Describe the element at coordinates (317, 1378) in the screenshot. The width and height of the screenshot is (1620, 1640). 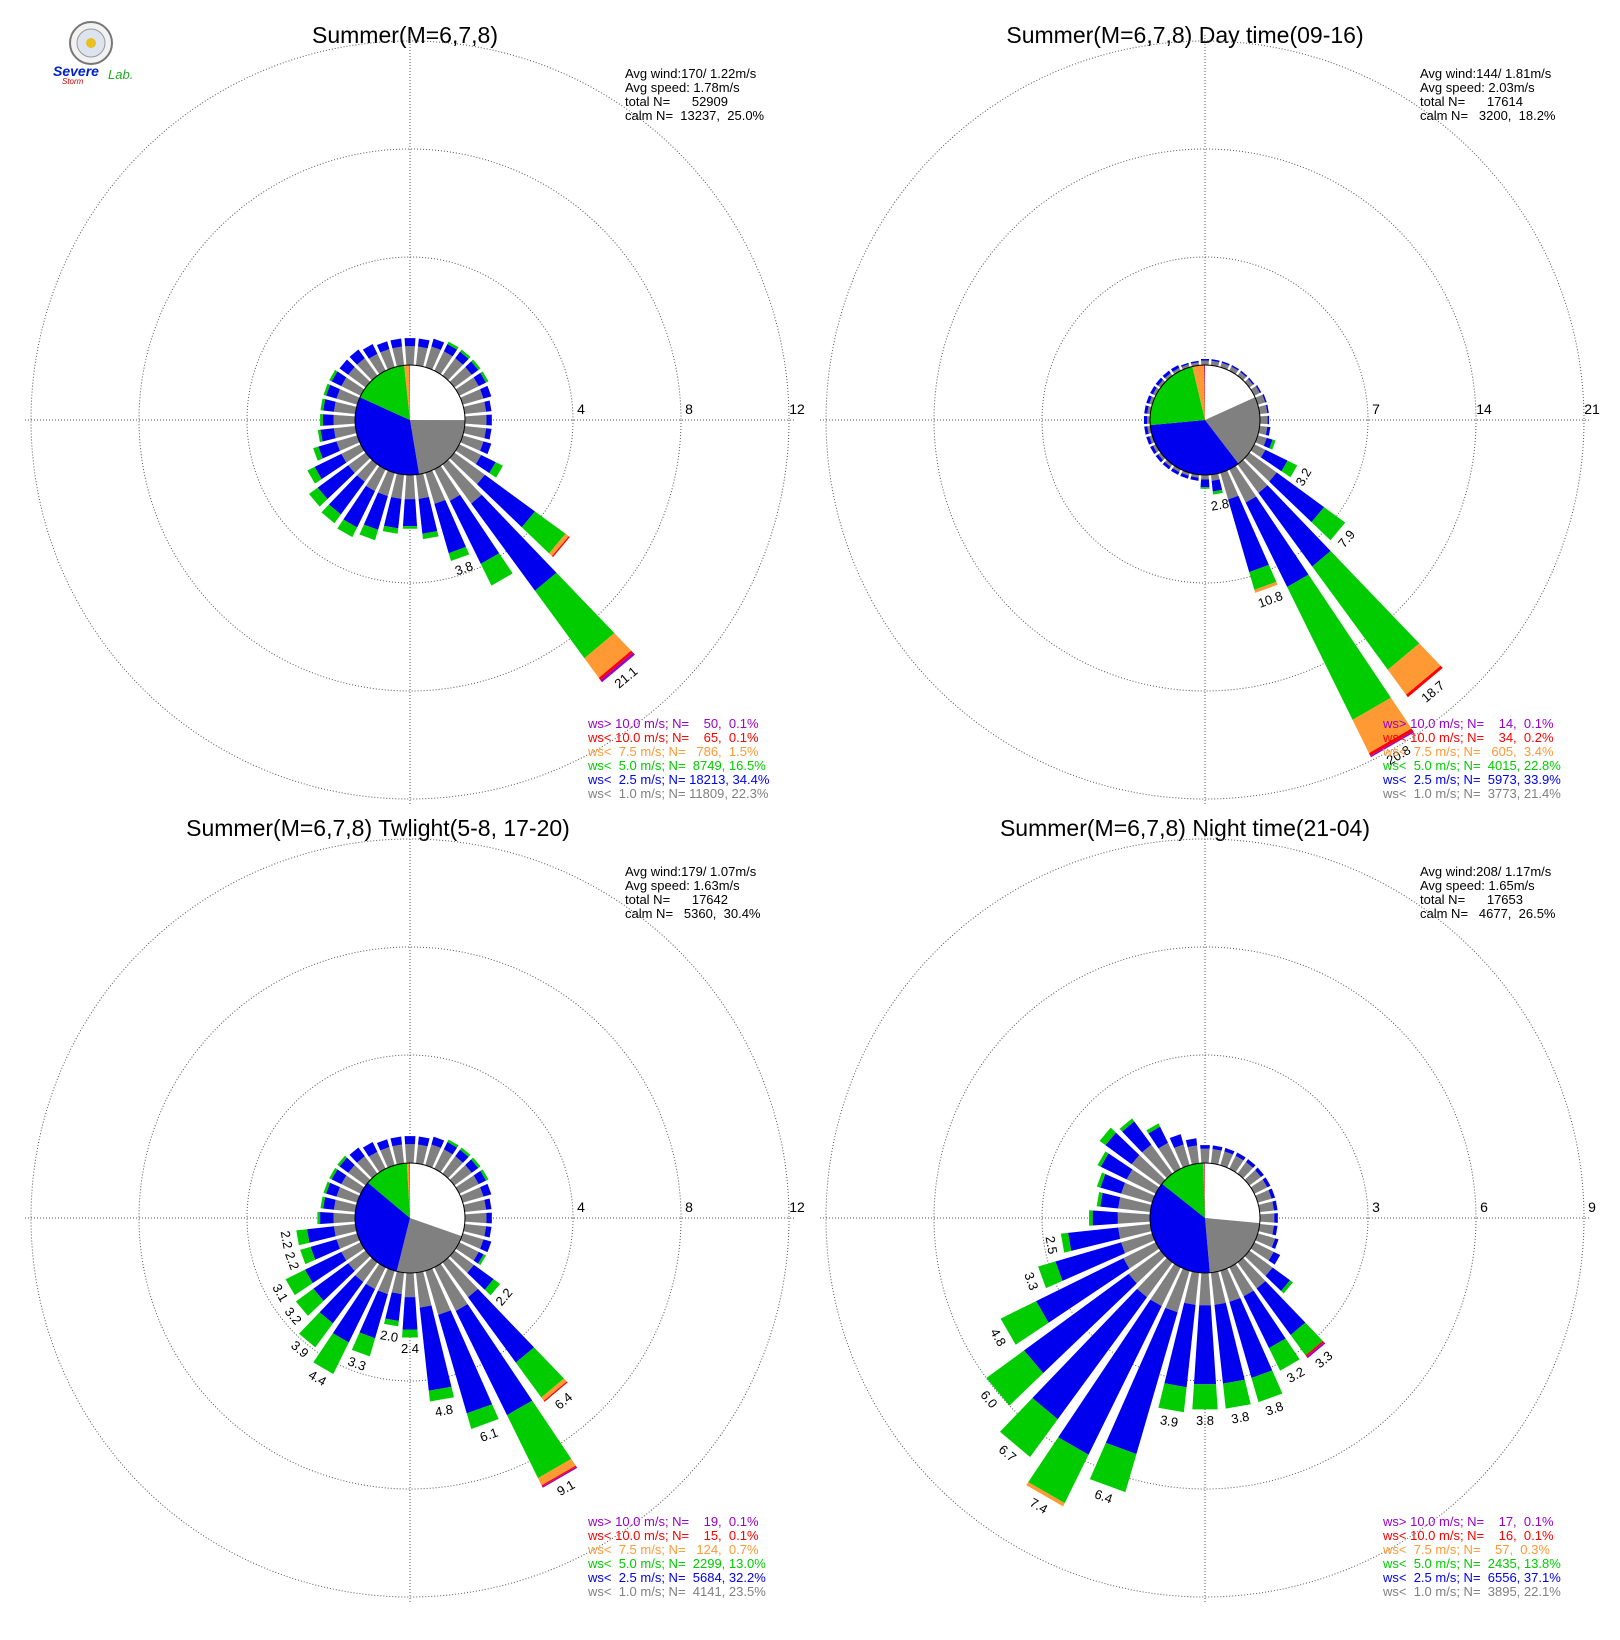
I see `petal-label: 4.4` at that location.